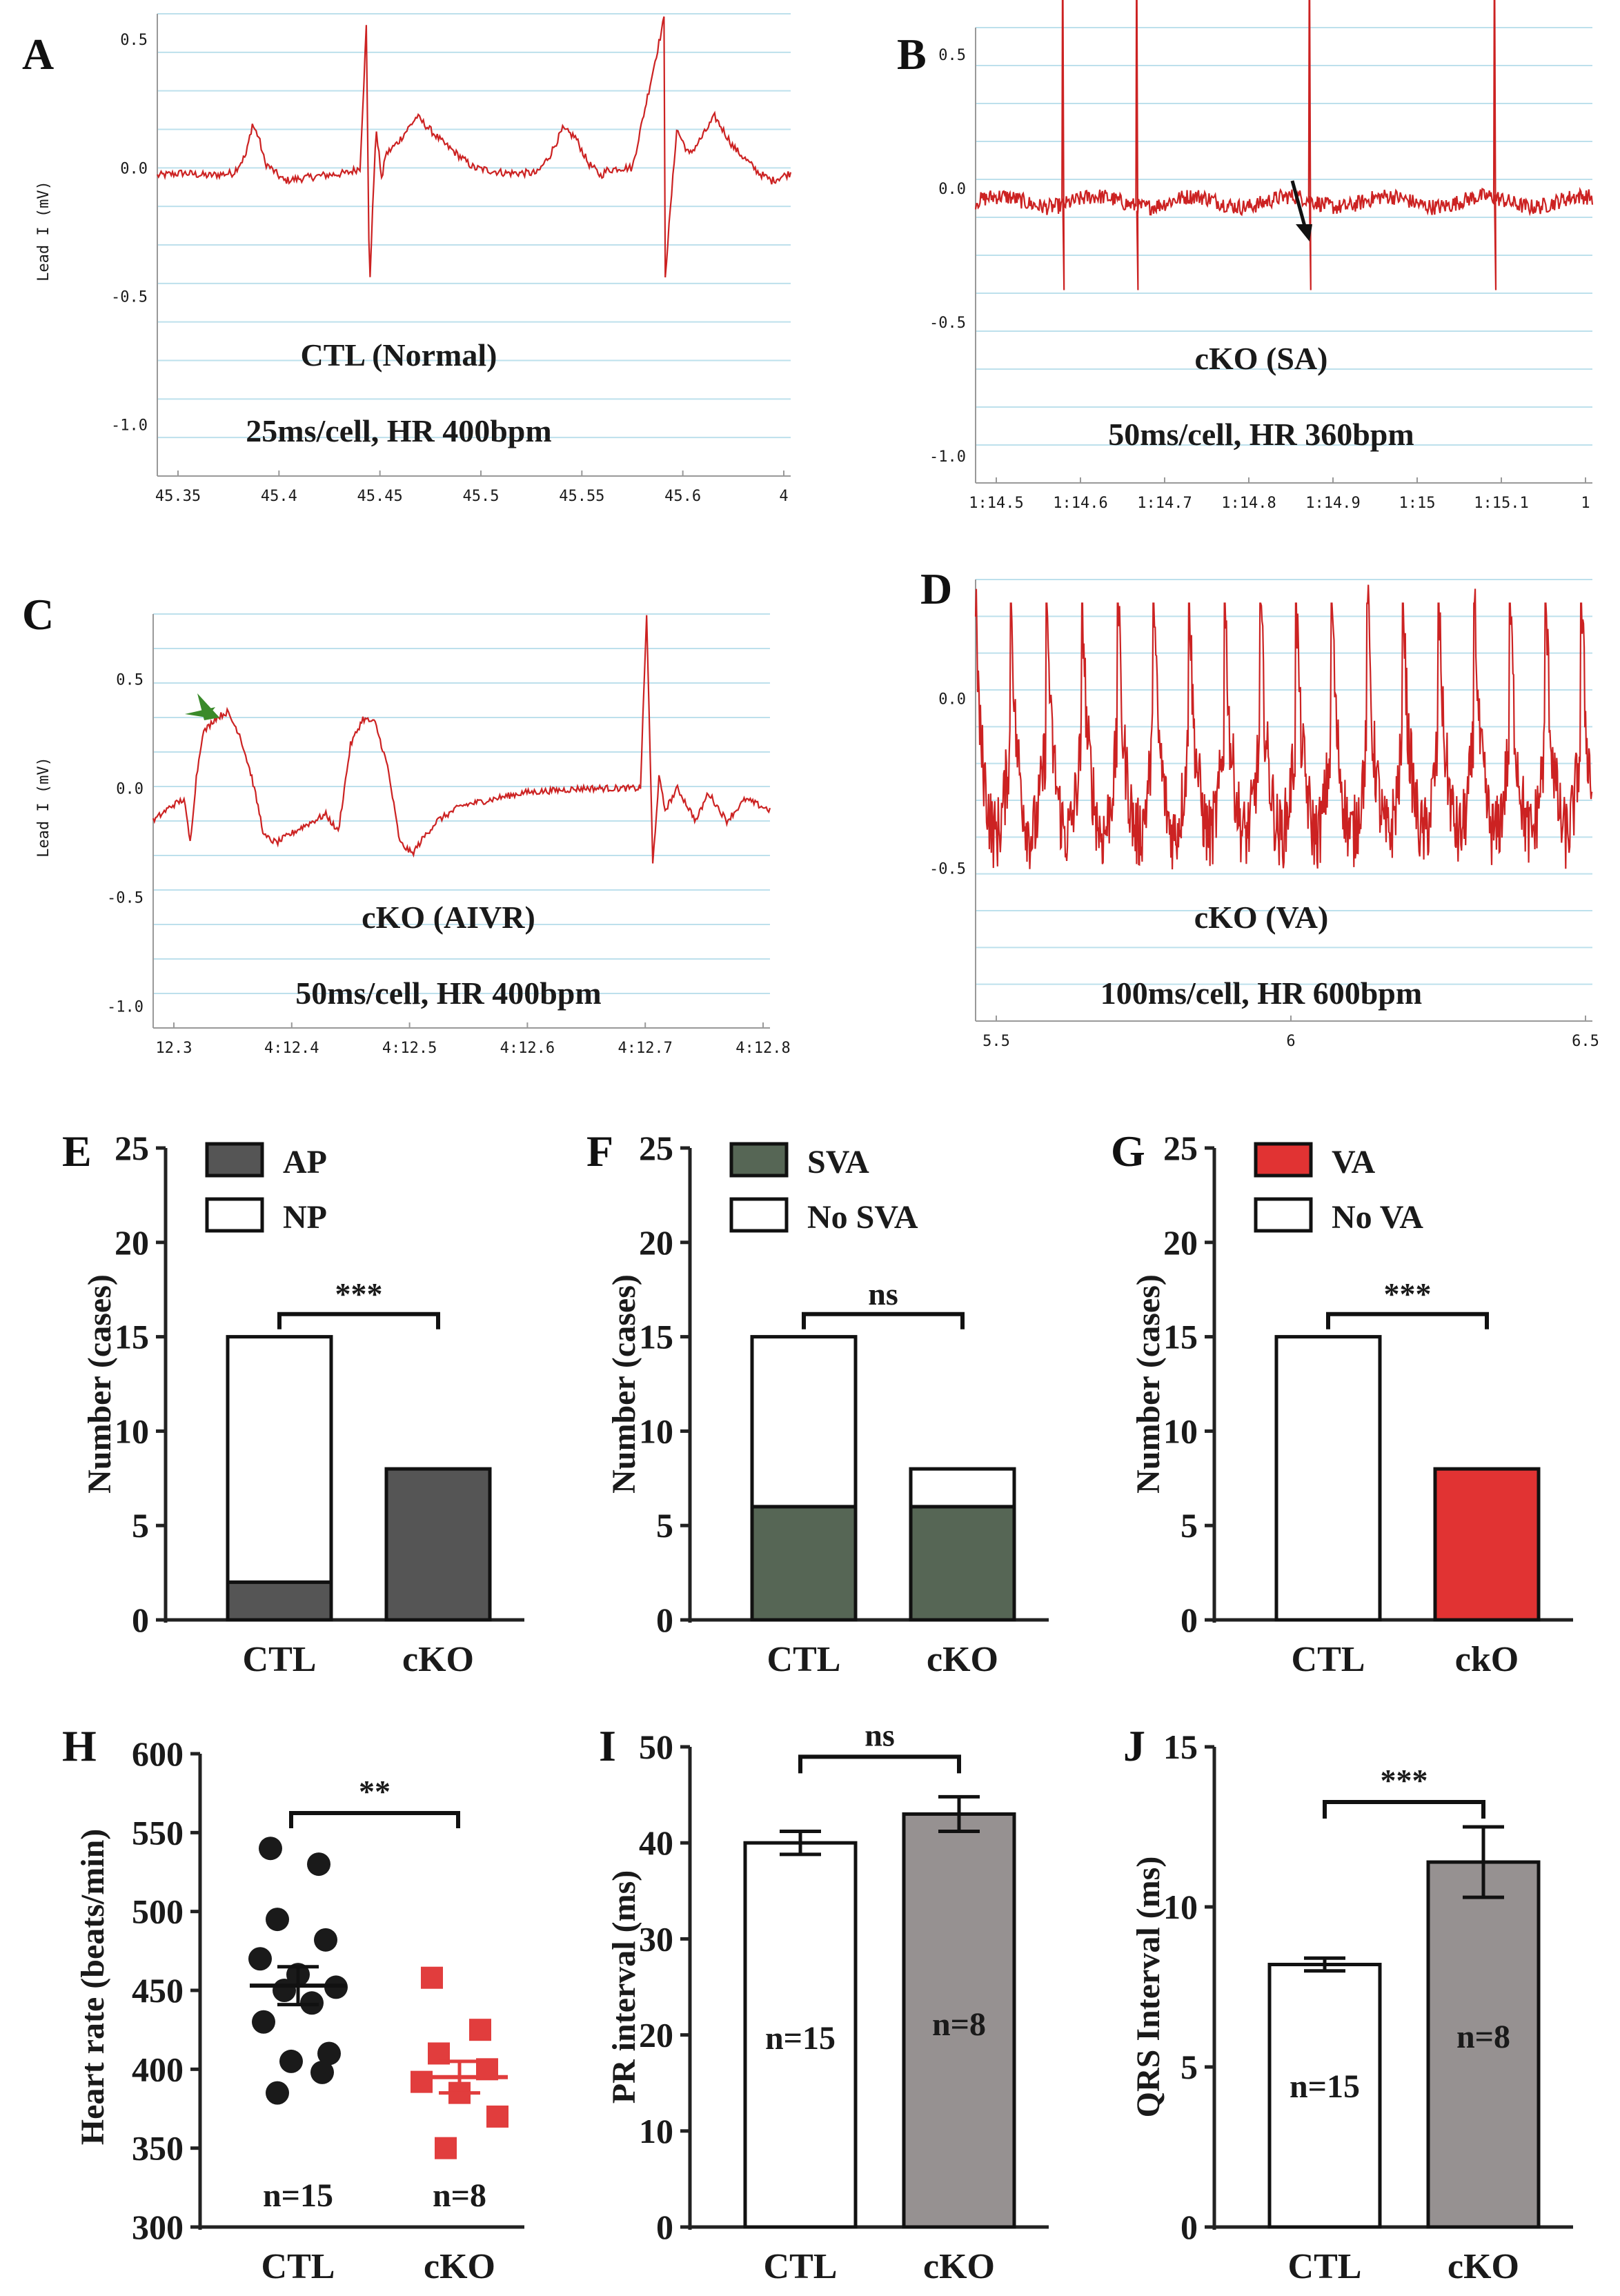 This screenshot has width=1620, height=2296. What do you see at coordinates (38, 614) in the screenshot?
I see `panel-label-C: C` at bounding box center [38, 614].